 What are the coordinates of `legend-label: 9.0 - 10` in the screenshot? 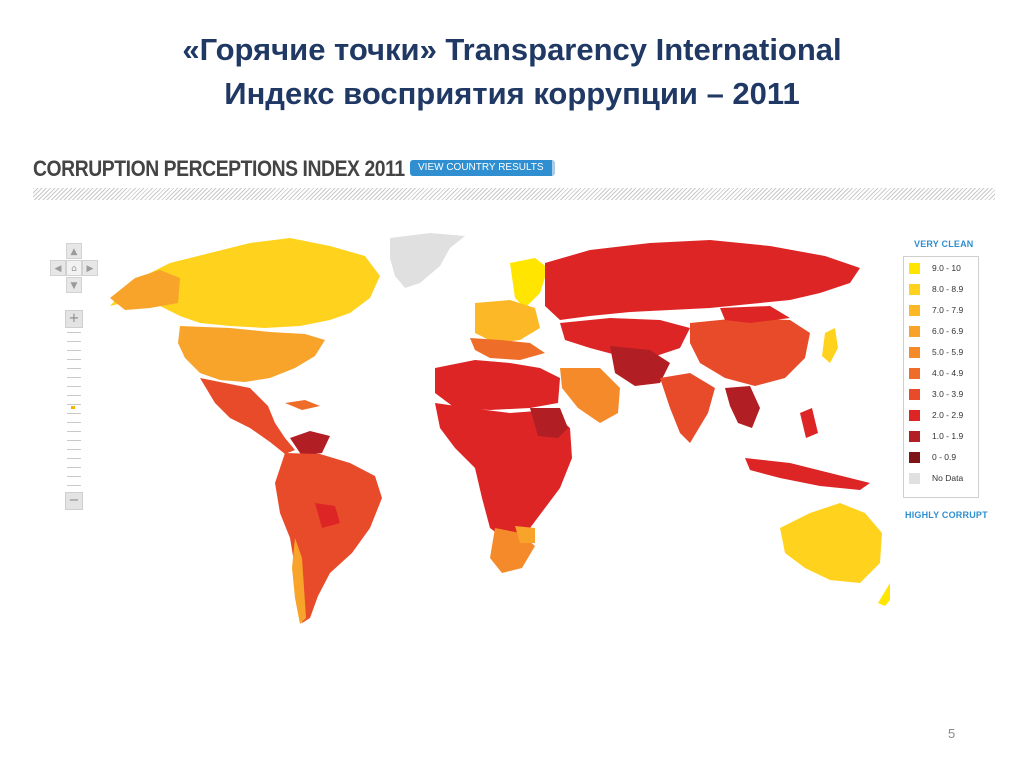 It's located at (946, 268).